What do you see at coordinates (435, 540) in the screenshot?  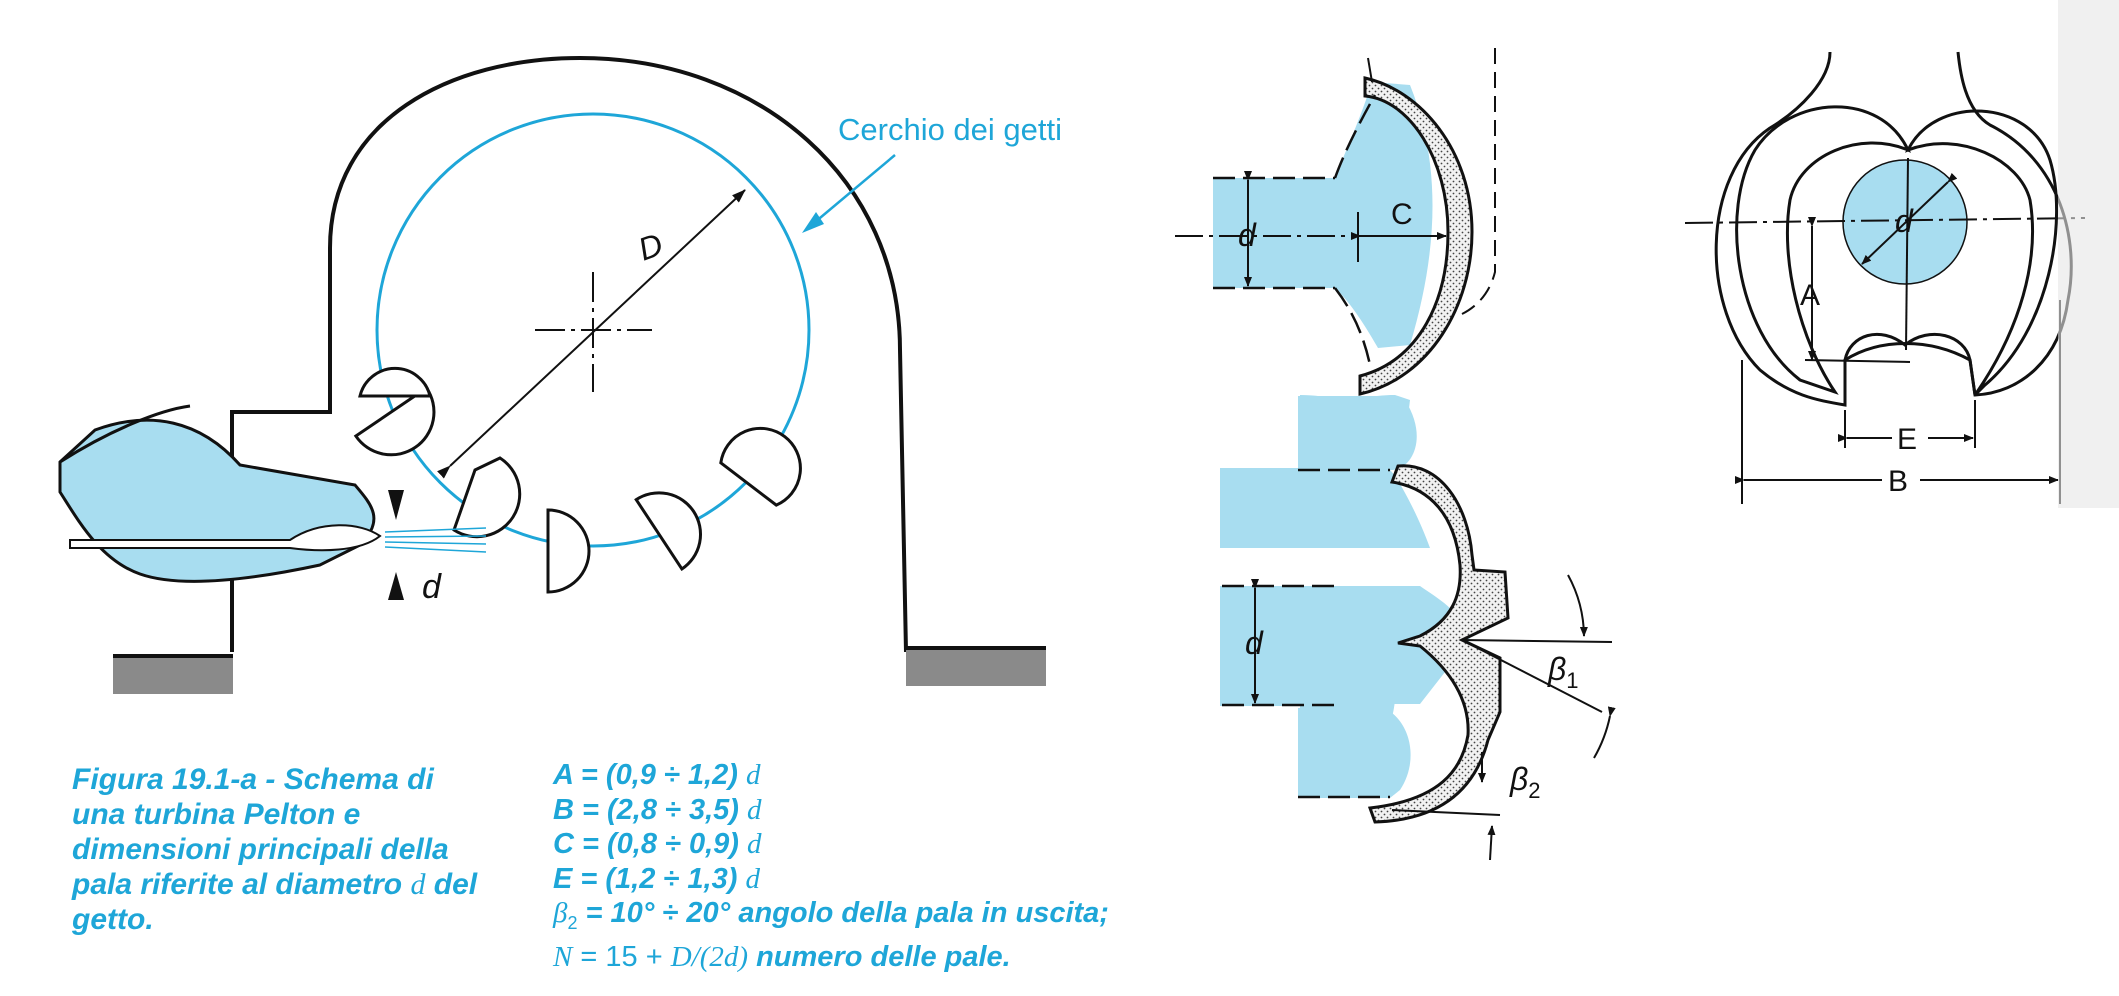 I see `water-jet` at bounding box center [435, 540].